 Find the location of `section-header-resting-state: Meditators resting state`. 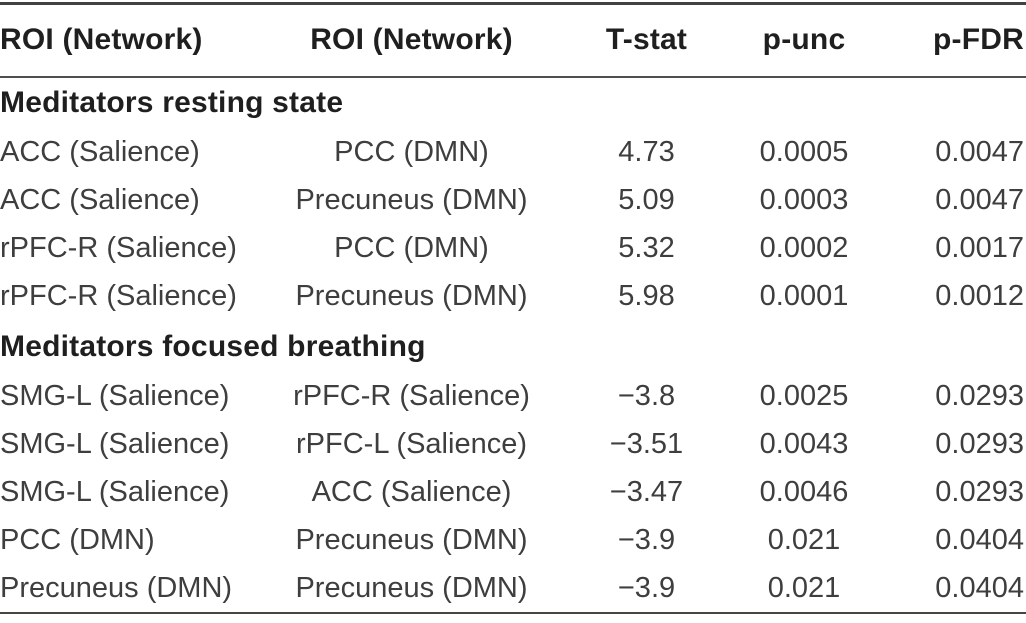

section-header-resting-state: Meditators resting state is located at coordinates (513, 103).